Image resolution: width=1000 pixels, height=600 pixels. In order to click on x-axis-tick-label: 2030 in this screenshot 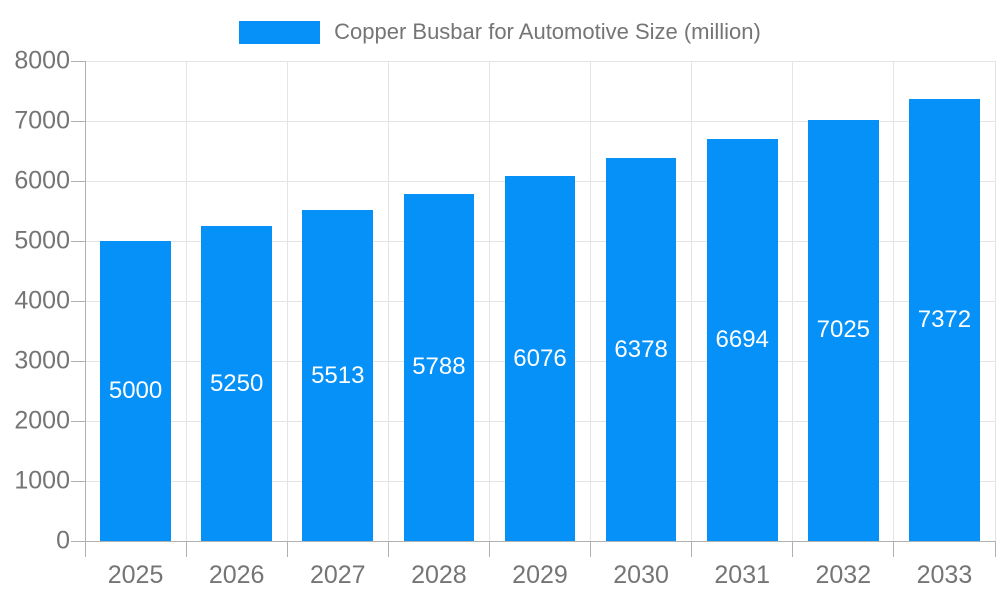, I will do `click(641, 575)`.